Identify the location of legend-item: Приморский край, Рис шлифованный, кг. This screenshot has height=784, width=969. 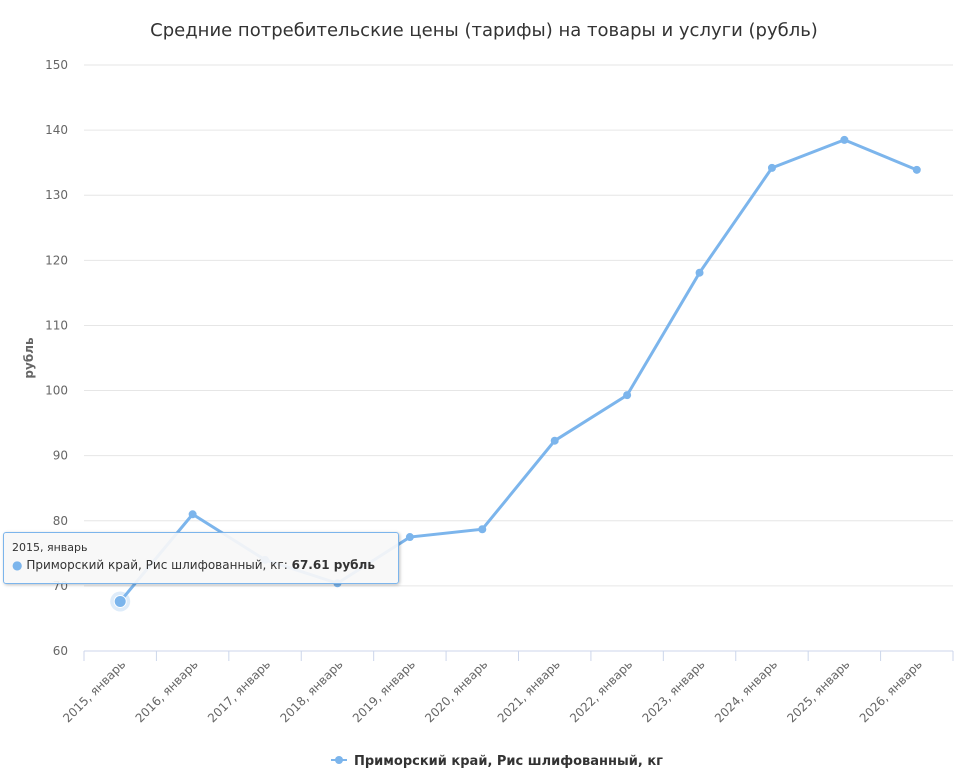
(508, 761).